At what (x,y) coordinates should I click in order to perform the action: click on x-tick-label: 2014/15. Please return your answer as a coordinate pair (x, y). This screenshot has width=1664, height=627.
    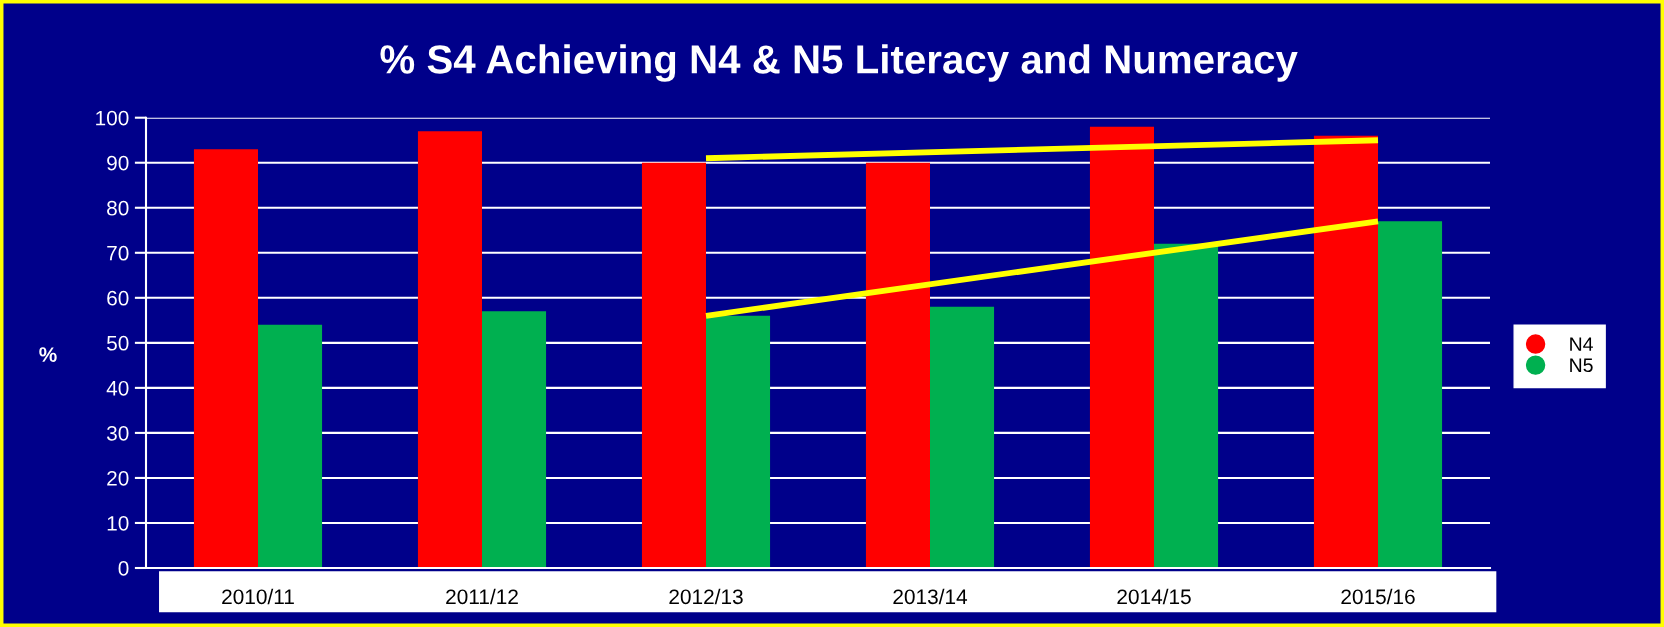
    Looking at the image, I should click on (1154, 596).